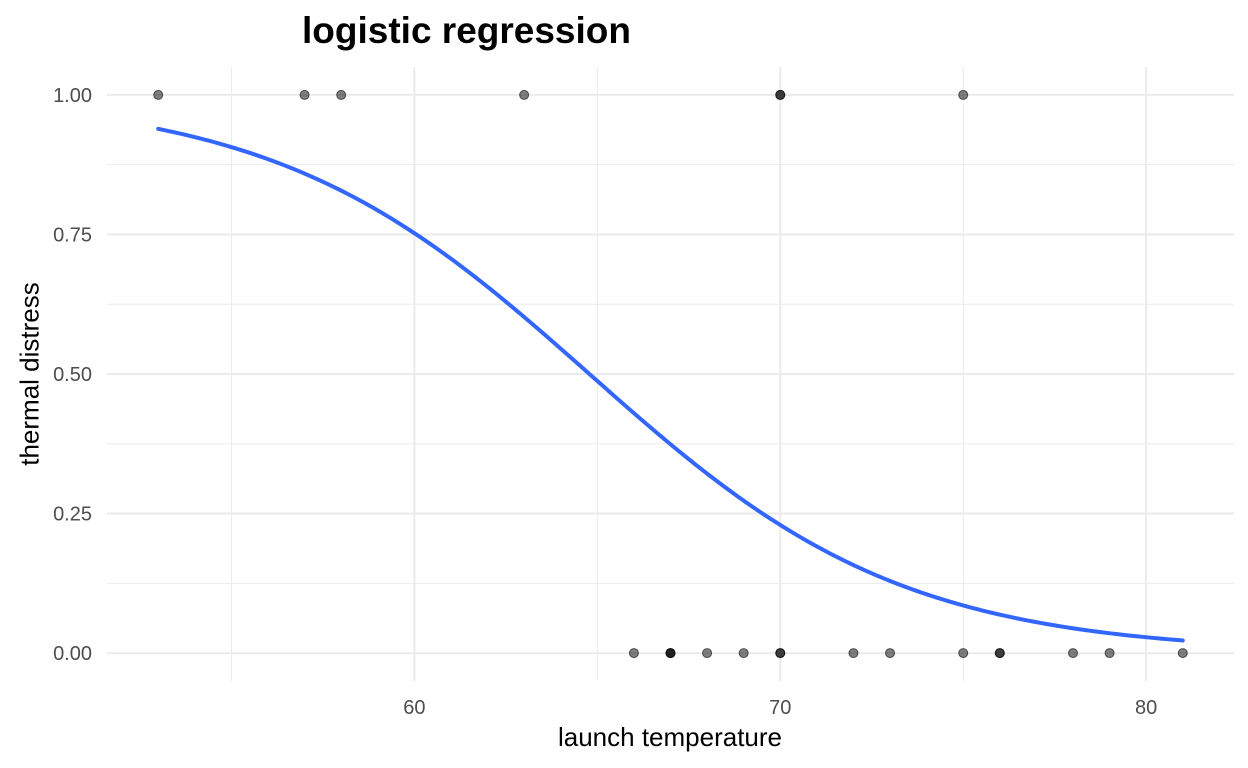 This screenshot has height=768, width=1248. I want to click on y-tick-label: 0.00, so click(72, 654).